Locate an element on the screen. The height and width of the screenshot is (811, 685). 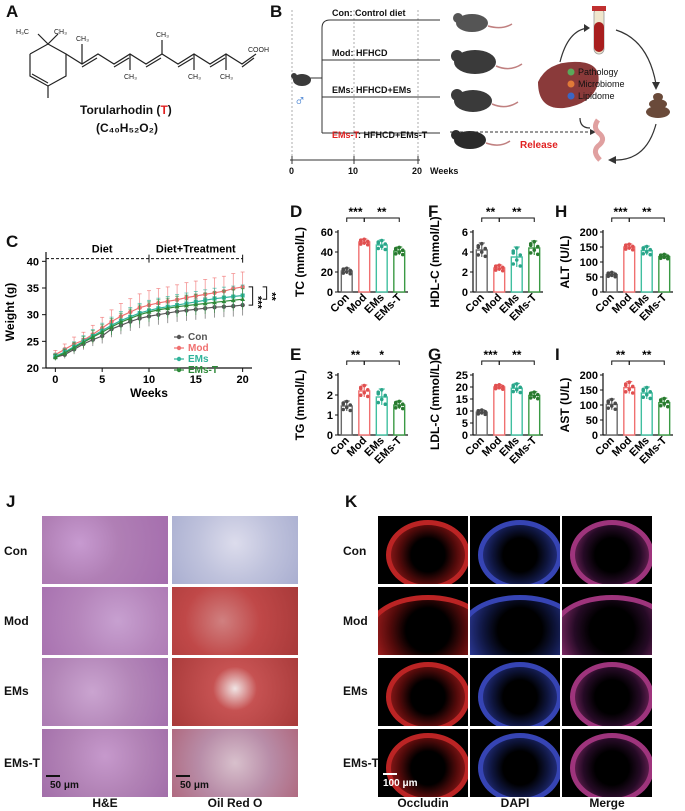
y-tick-label: 30 is located at coordinates (33, 316).